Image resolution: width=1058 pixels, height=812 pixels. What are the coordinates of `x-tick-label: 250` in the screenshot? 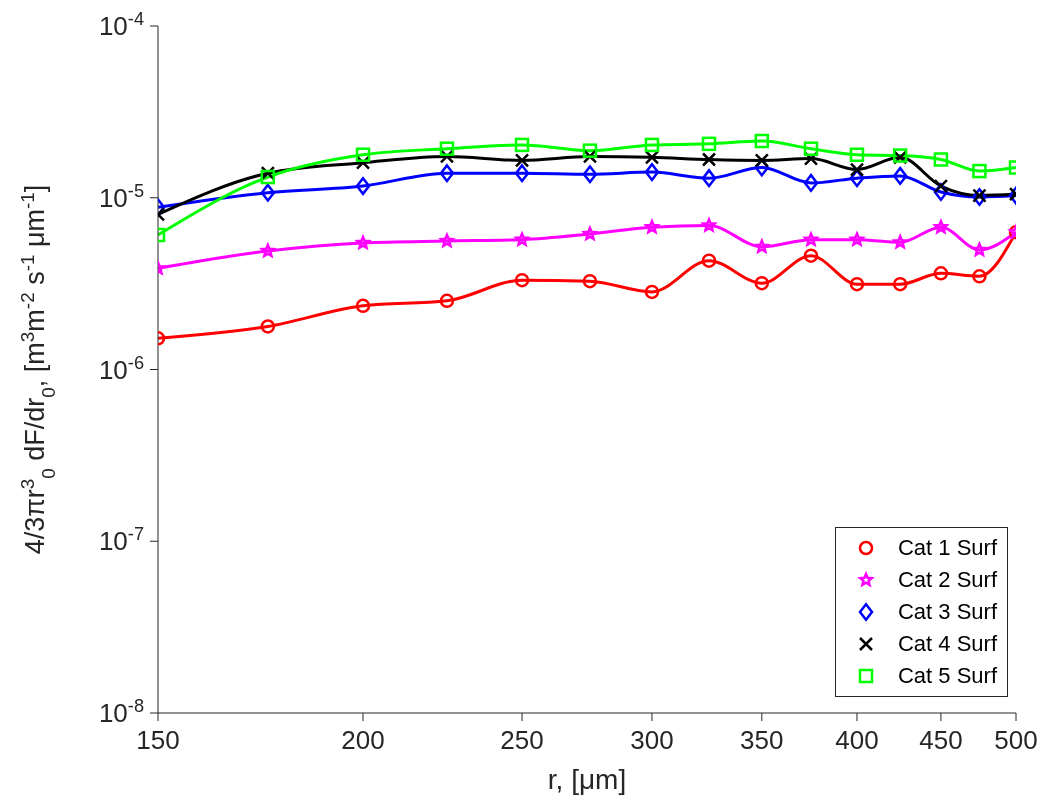 It's located at (522, 740).